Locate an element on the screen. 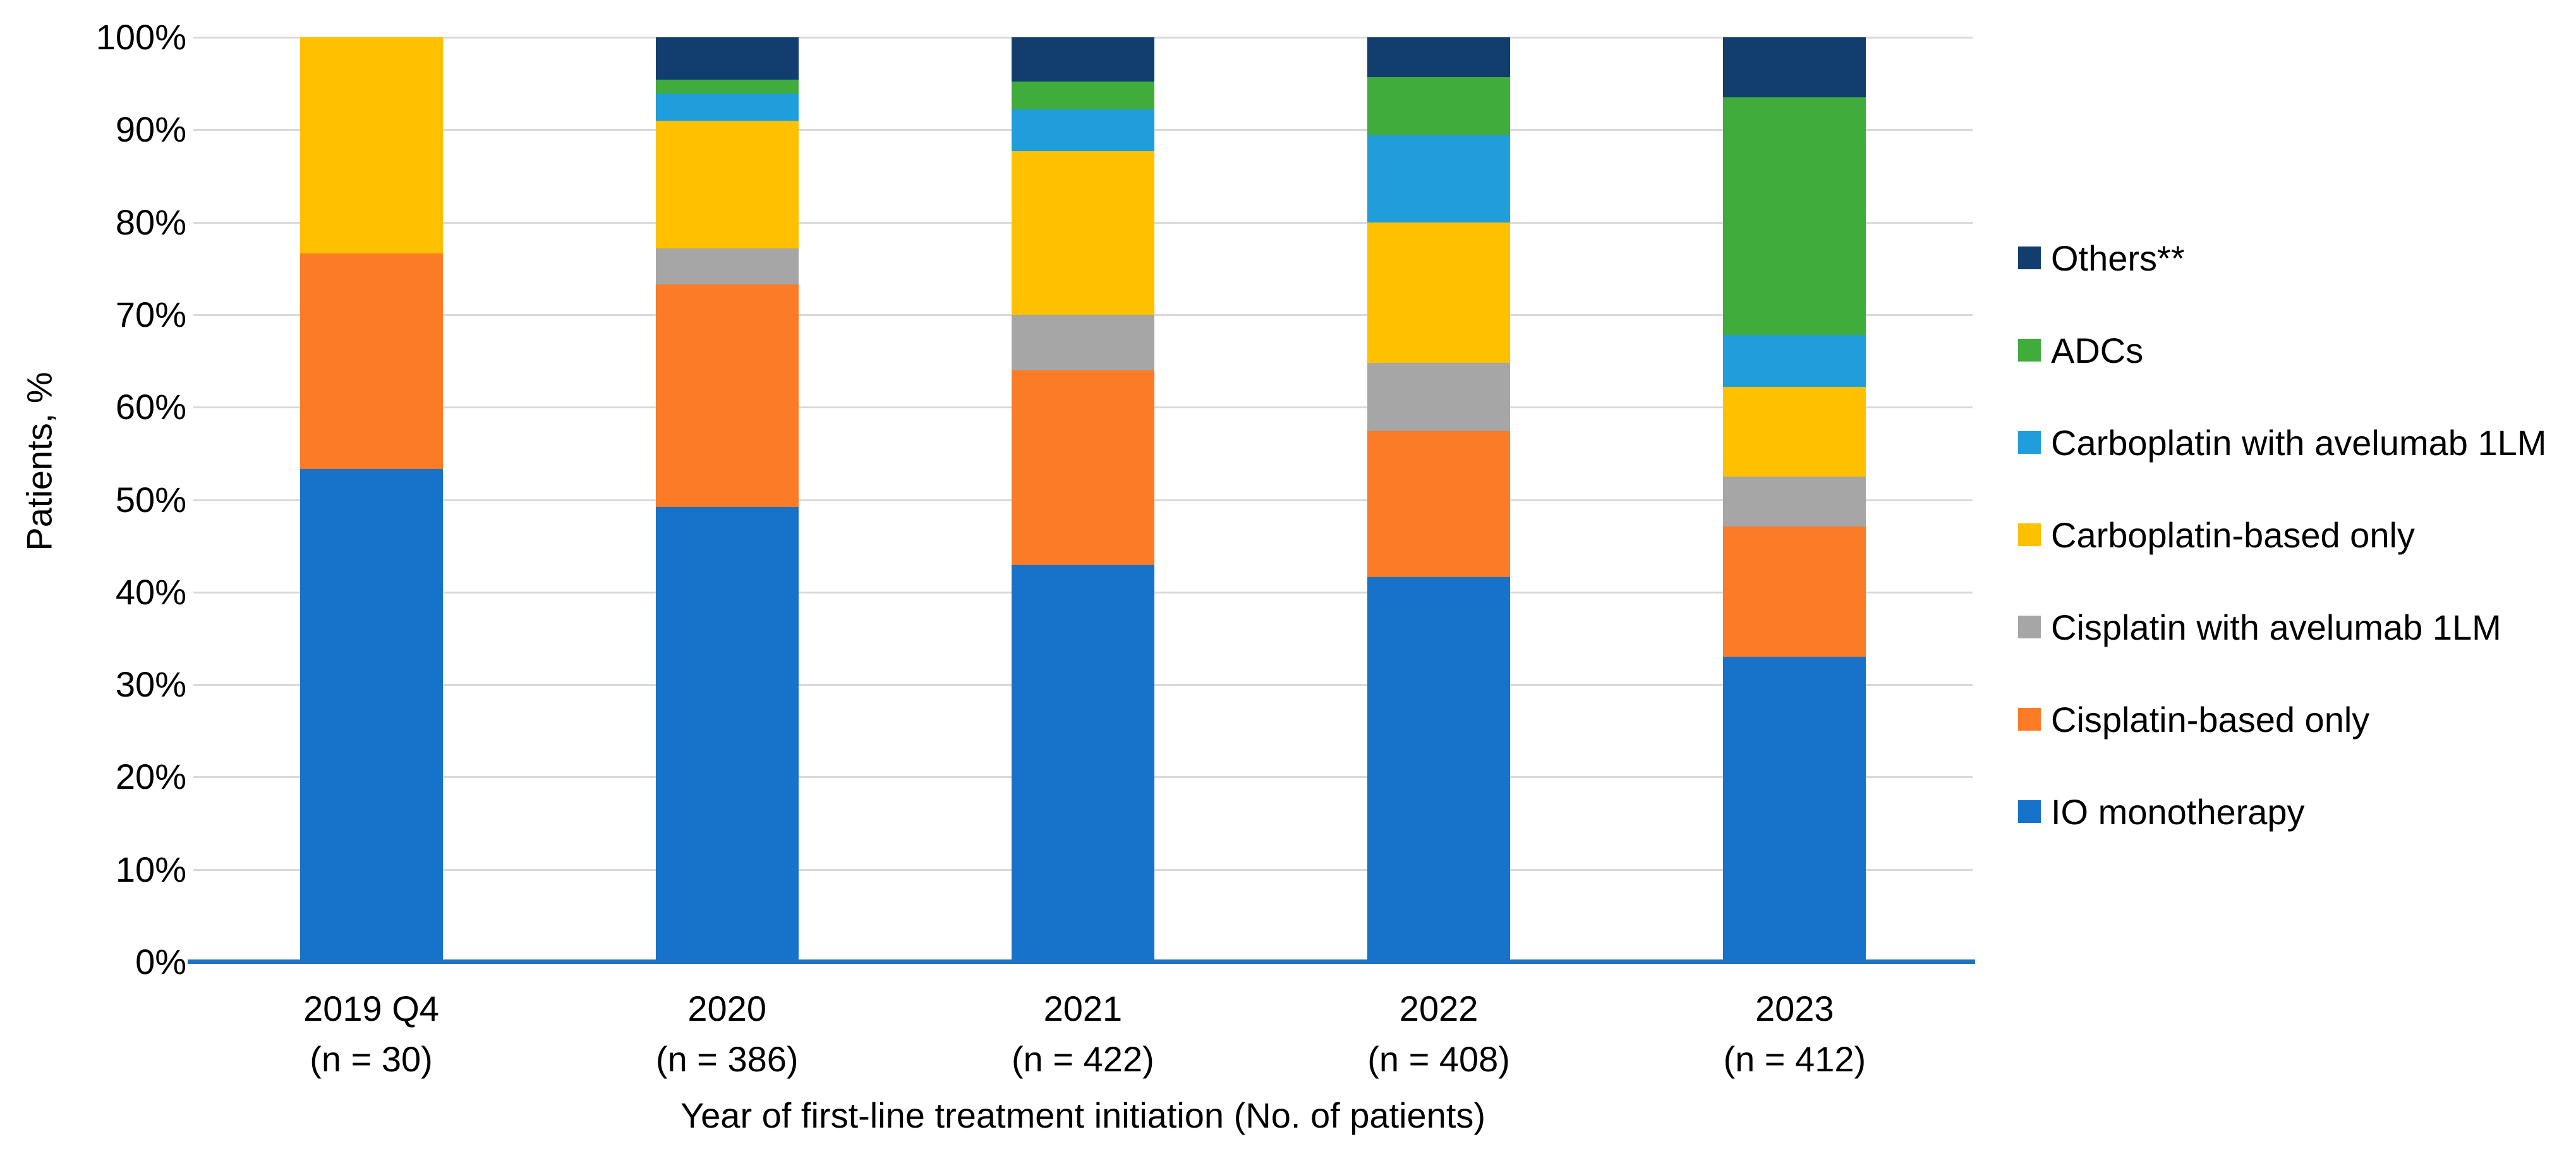  y-tick-label-40%: 40% is located at coordinates (150, 591).